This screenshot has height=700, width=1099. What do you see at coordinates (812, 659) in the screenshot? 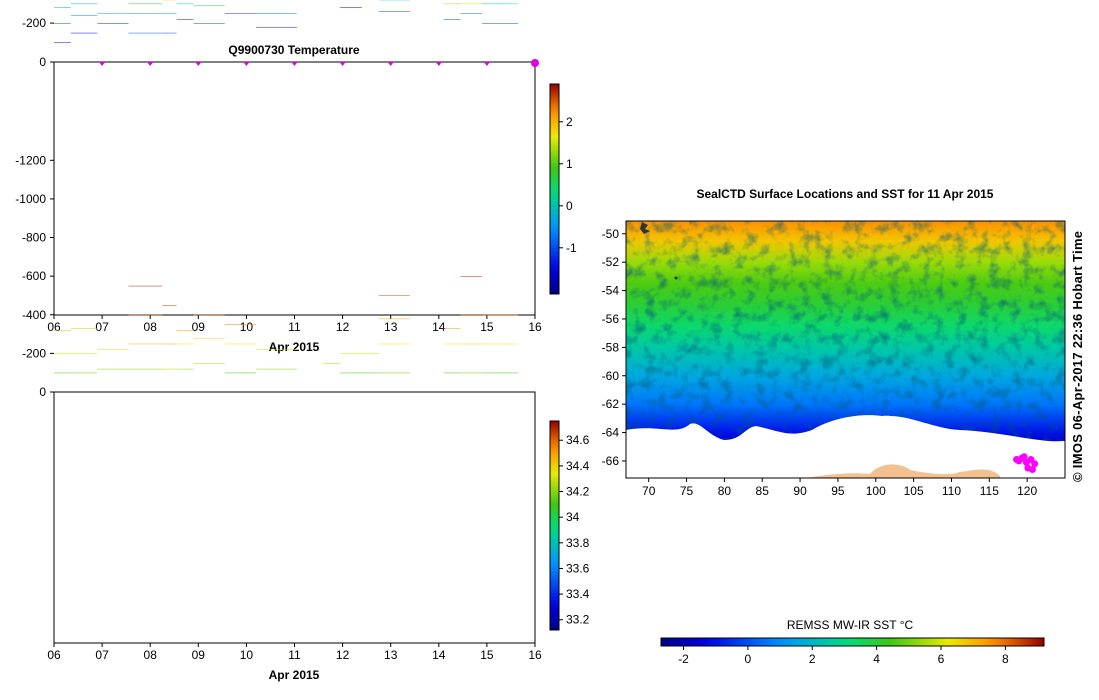
I see `colorbar-tick-label: 2` at bounding box center [812, 659].